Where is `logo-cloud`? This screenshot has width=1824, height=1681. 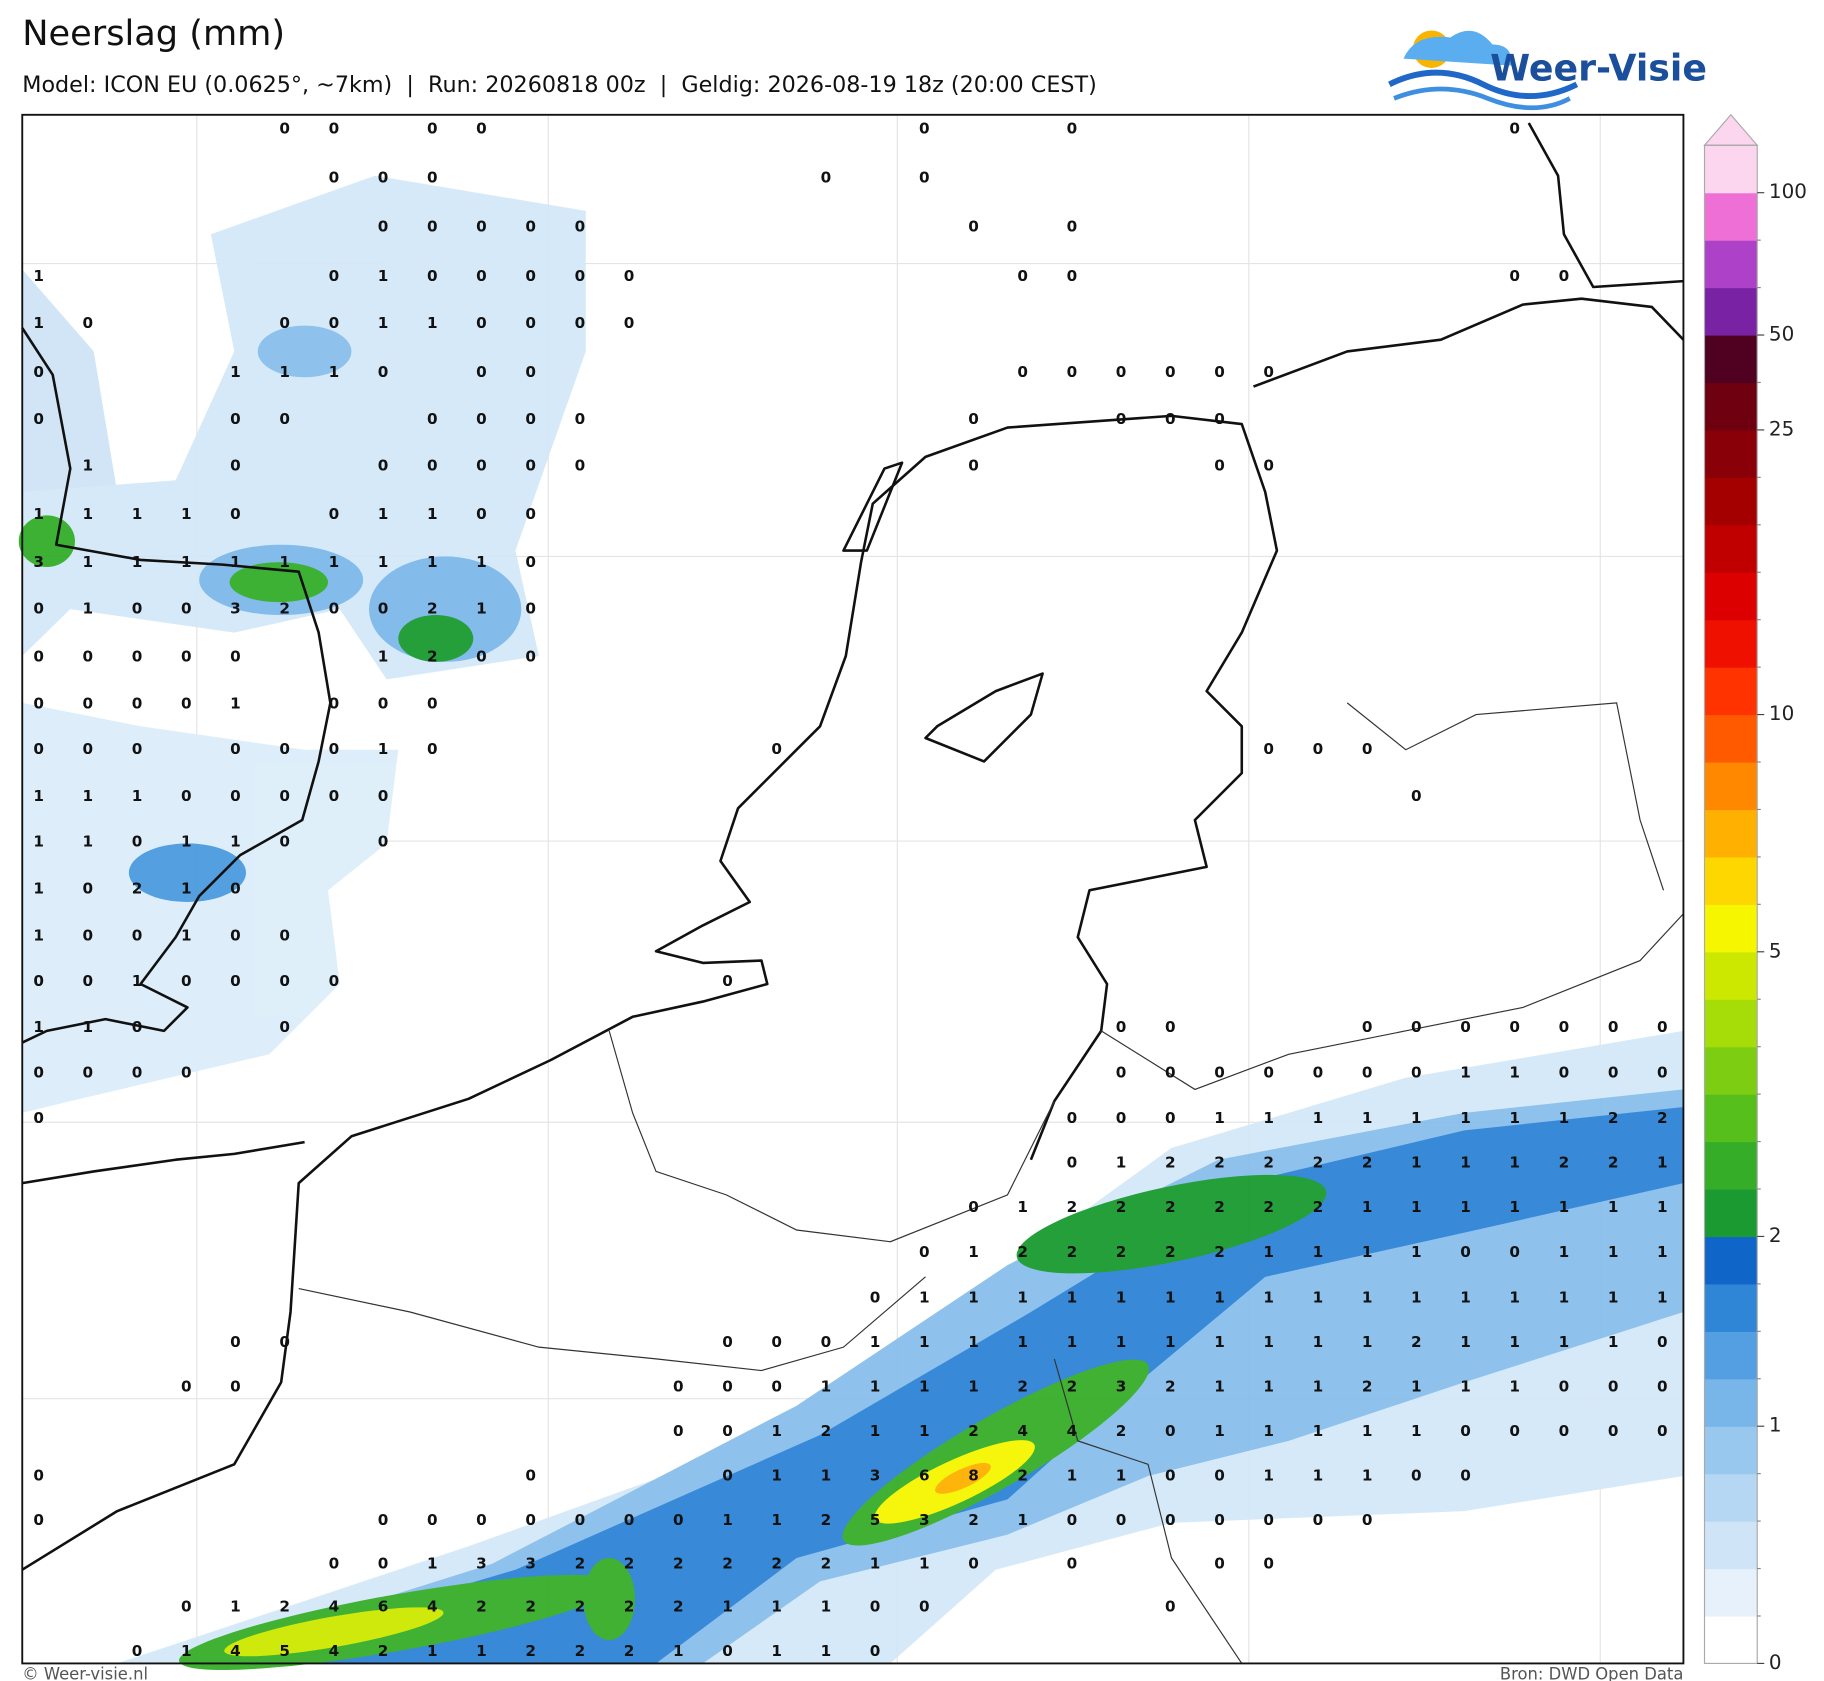 logo-cloud is located at coordinates (1457, 48).